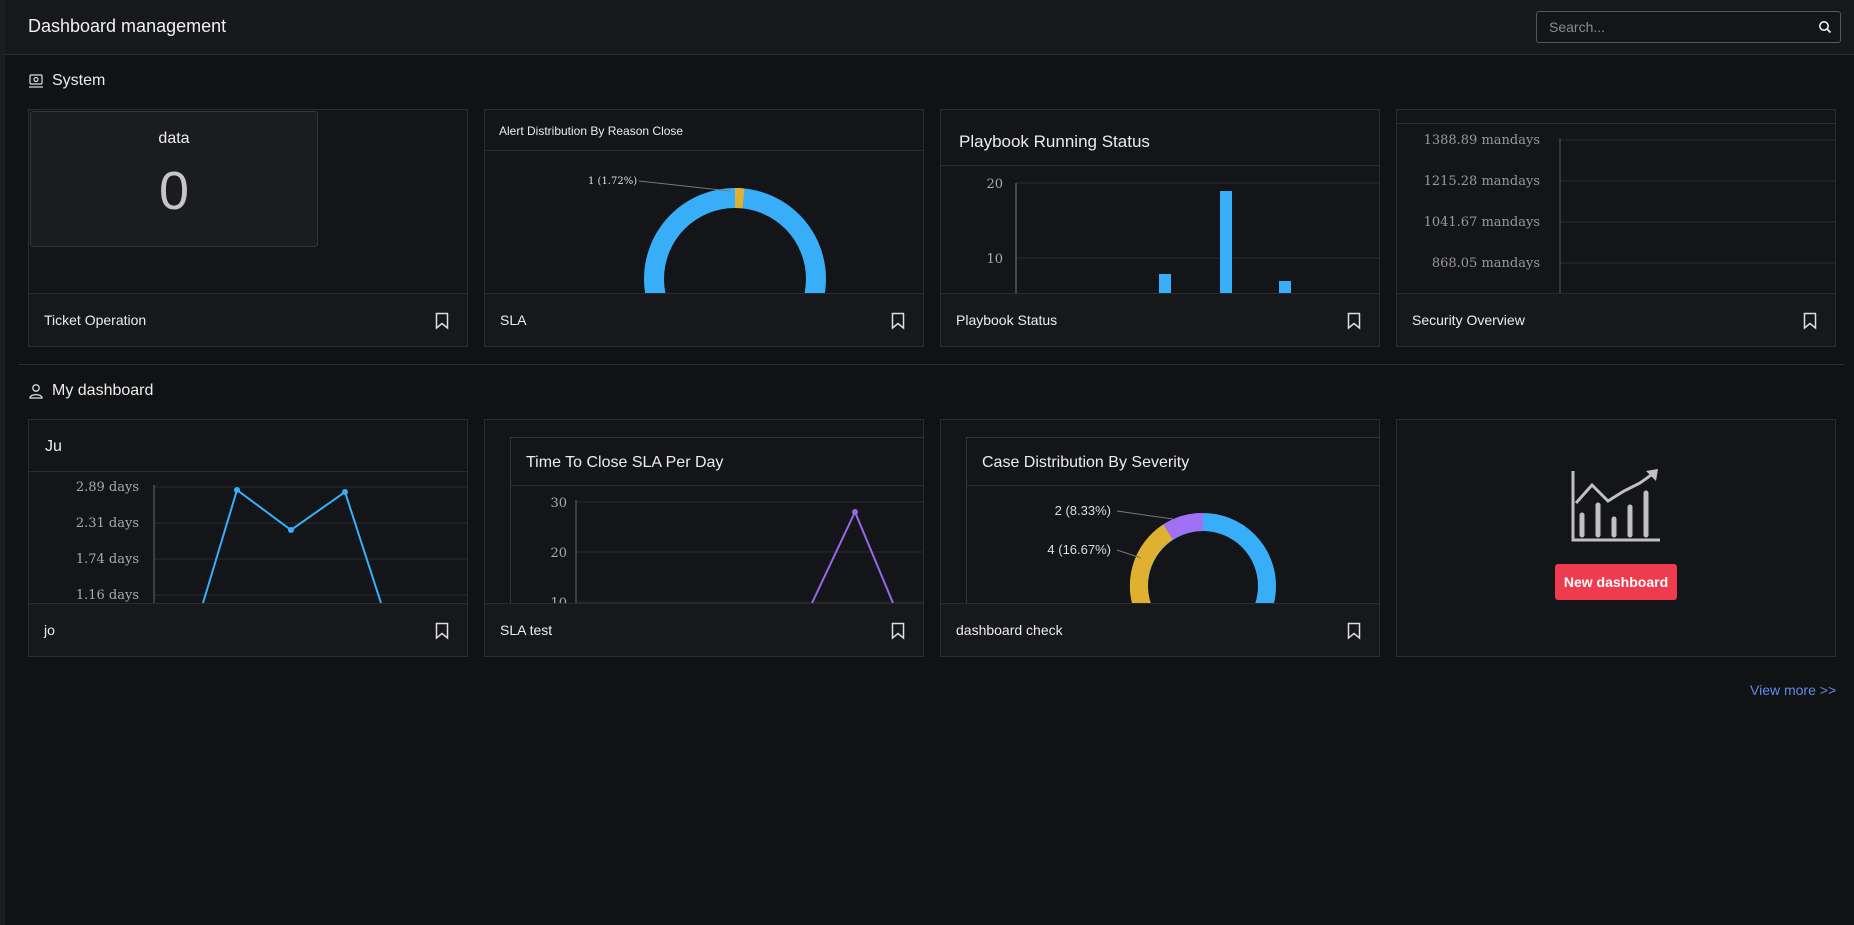 This screenshot has height=925, width=1854. What do you see at coordinates (929, 27) in the screenshot?
I see `top-bar: Dashboard management` at bounding box center [929, 27].